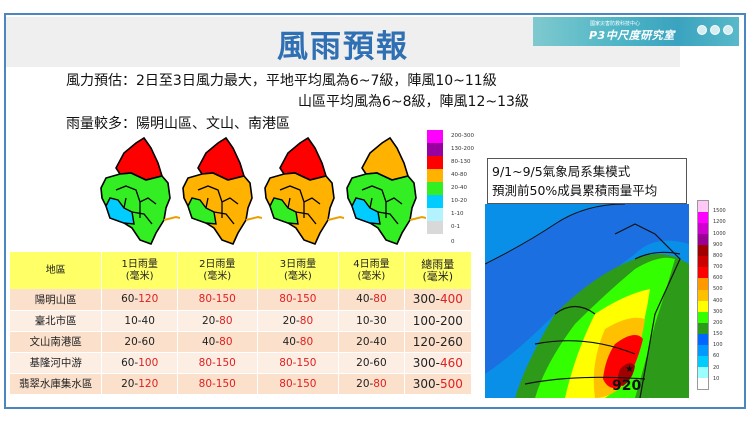 The width and height of the screenshot is (750, 421). I want to click on legend-label: 200-300, so click(462, 136).